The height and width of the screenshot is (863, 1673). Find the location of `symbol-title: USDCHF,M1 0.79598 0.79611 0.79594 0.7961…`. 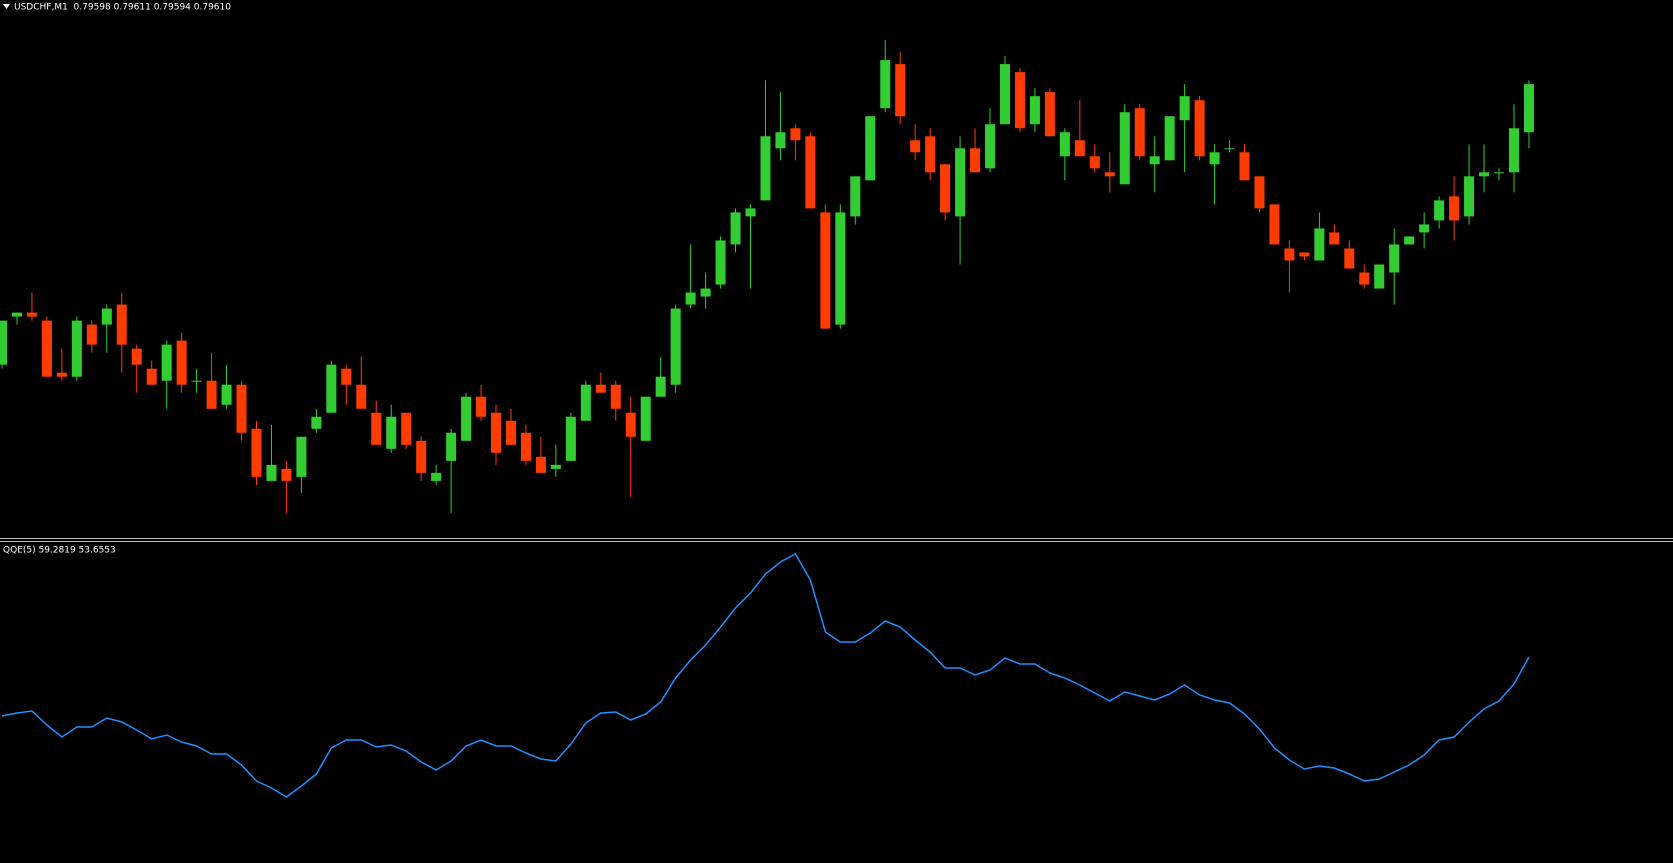

symbol-title: USDCHF,M1 0.79598 0.79611 0.79594 0.7961… is located at coordinates (122, 8).